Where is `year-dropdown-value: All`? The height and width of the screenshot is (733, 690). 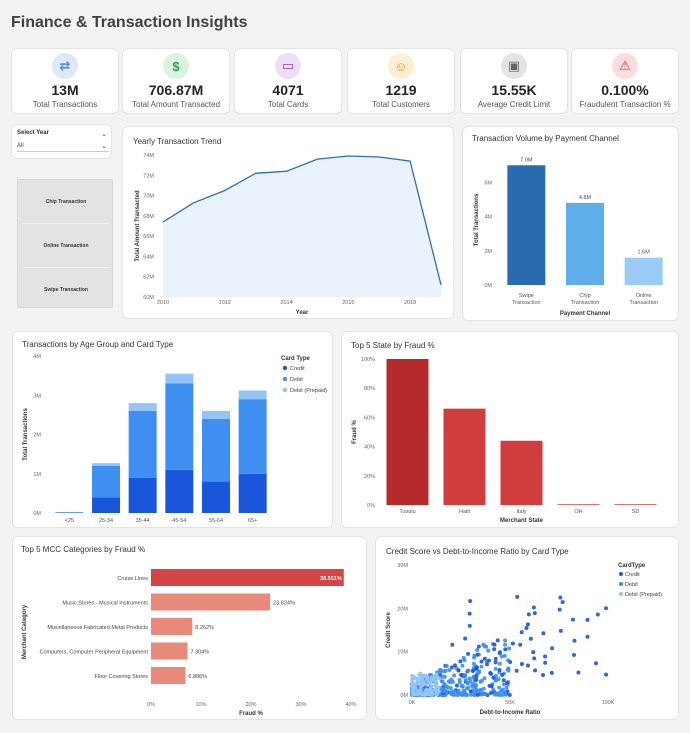 year-dropdown-value: All is located at coordinates (20, 146).